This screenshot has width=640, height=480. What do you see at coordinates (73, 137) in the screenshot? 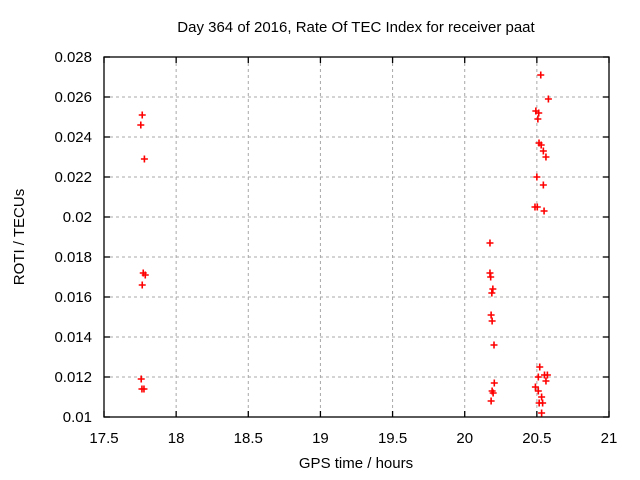
I see `y-tick-label: 0.024` at bounding box center [73, 137].